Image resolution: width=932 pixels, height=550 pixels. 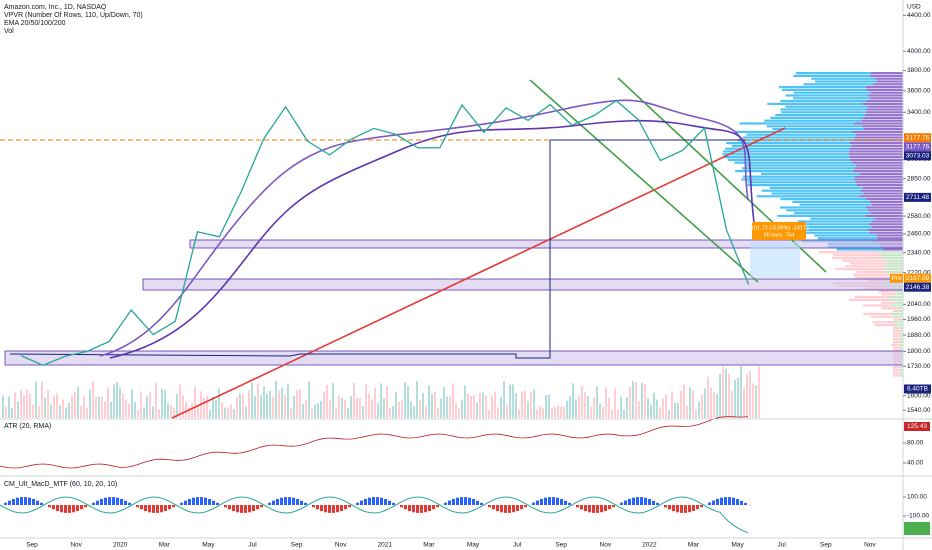 What do you see at coordinates (919, 410) in the screenshot?
I see `y-tick-label: 1540.00` at bounding box center [919, 410].